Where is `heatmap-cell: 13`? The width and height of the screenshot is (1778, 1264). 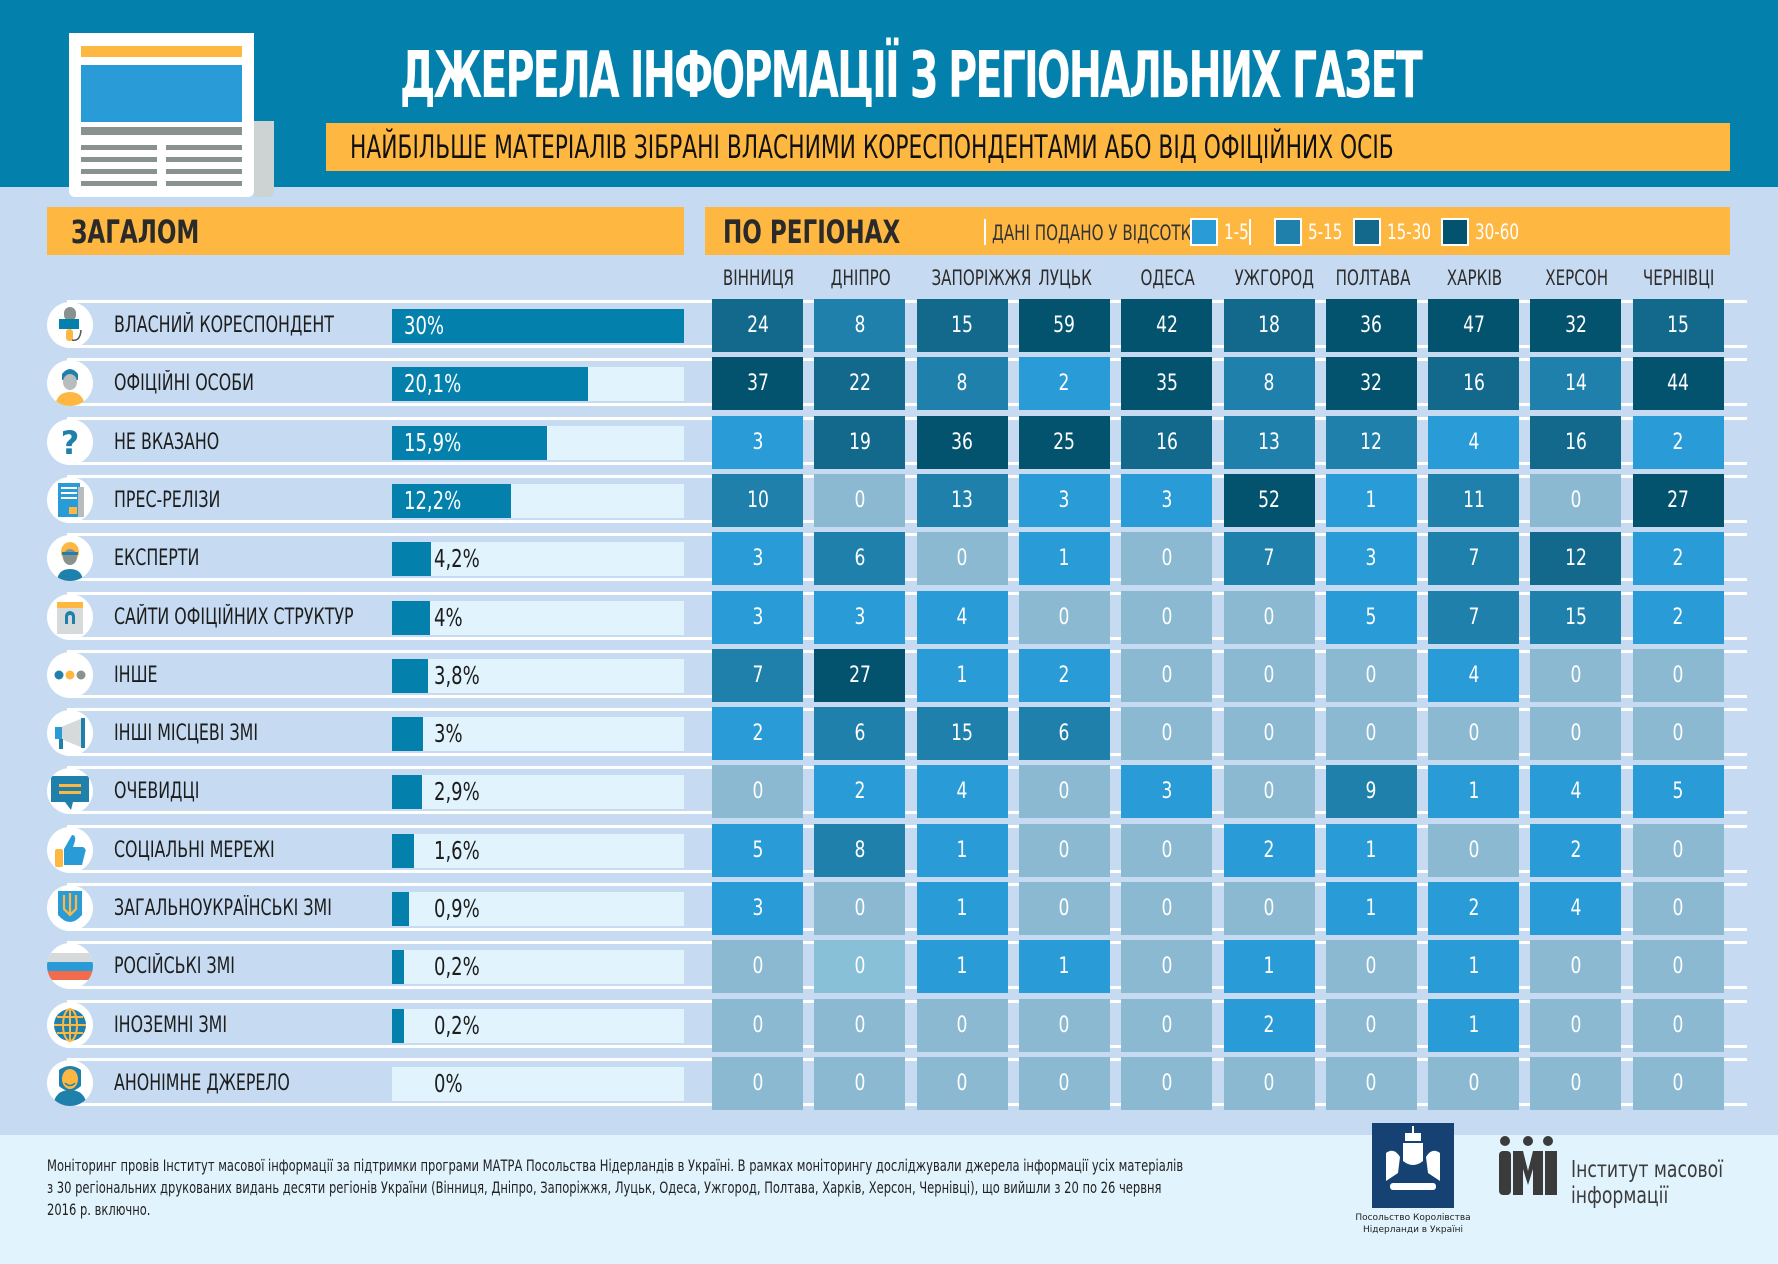 heatmap-cell: 13 is located at coordinates (1269, 442).